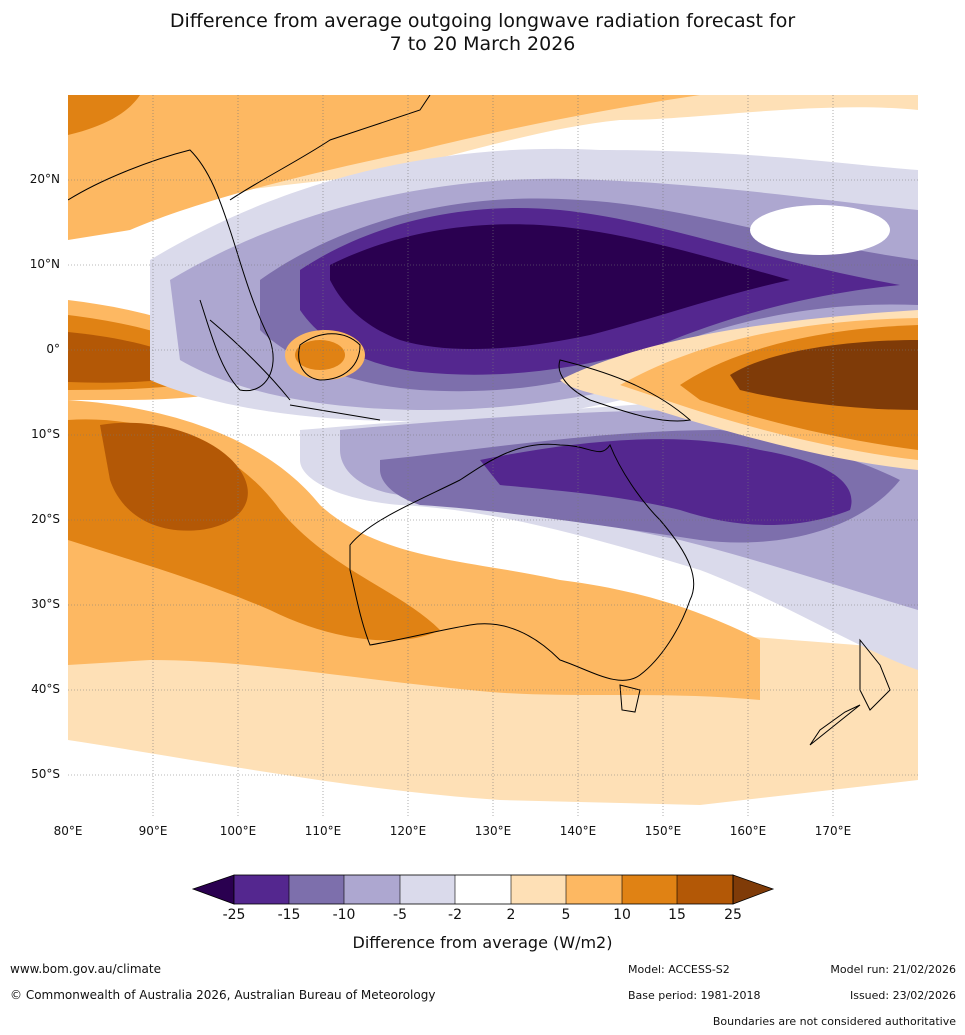 This screenshot has height=1035, width=965. Describe the element at coordinates (625, 390) in the screenshot. I see `new-guinea-coastline` at that location.